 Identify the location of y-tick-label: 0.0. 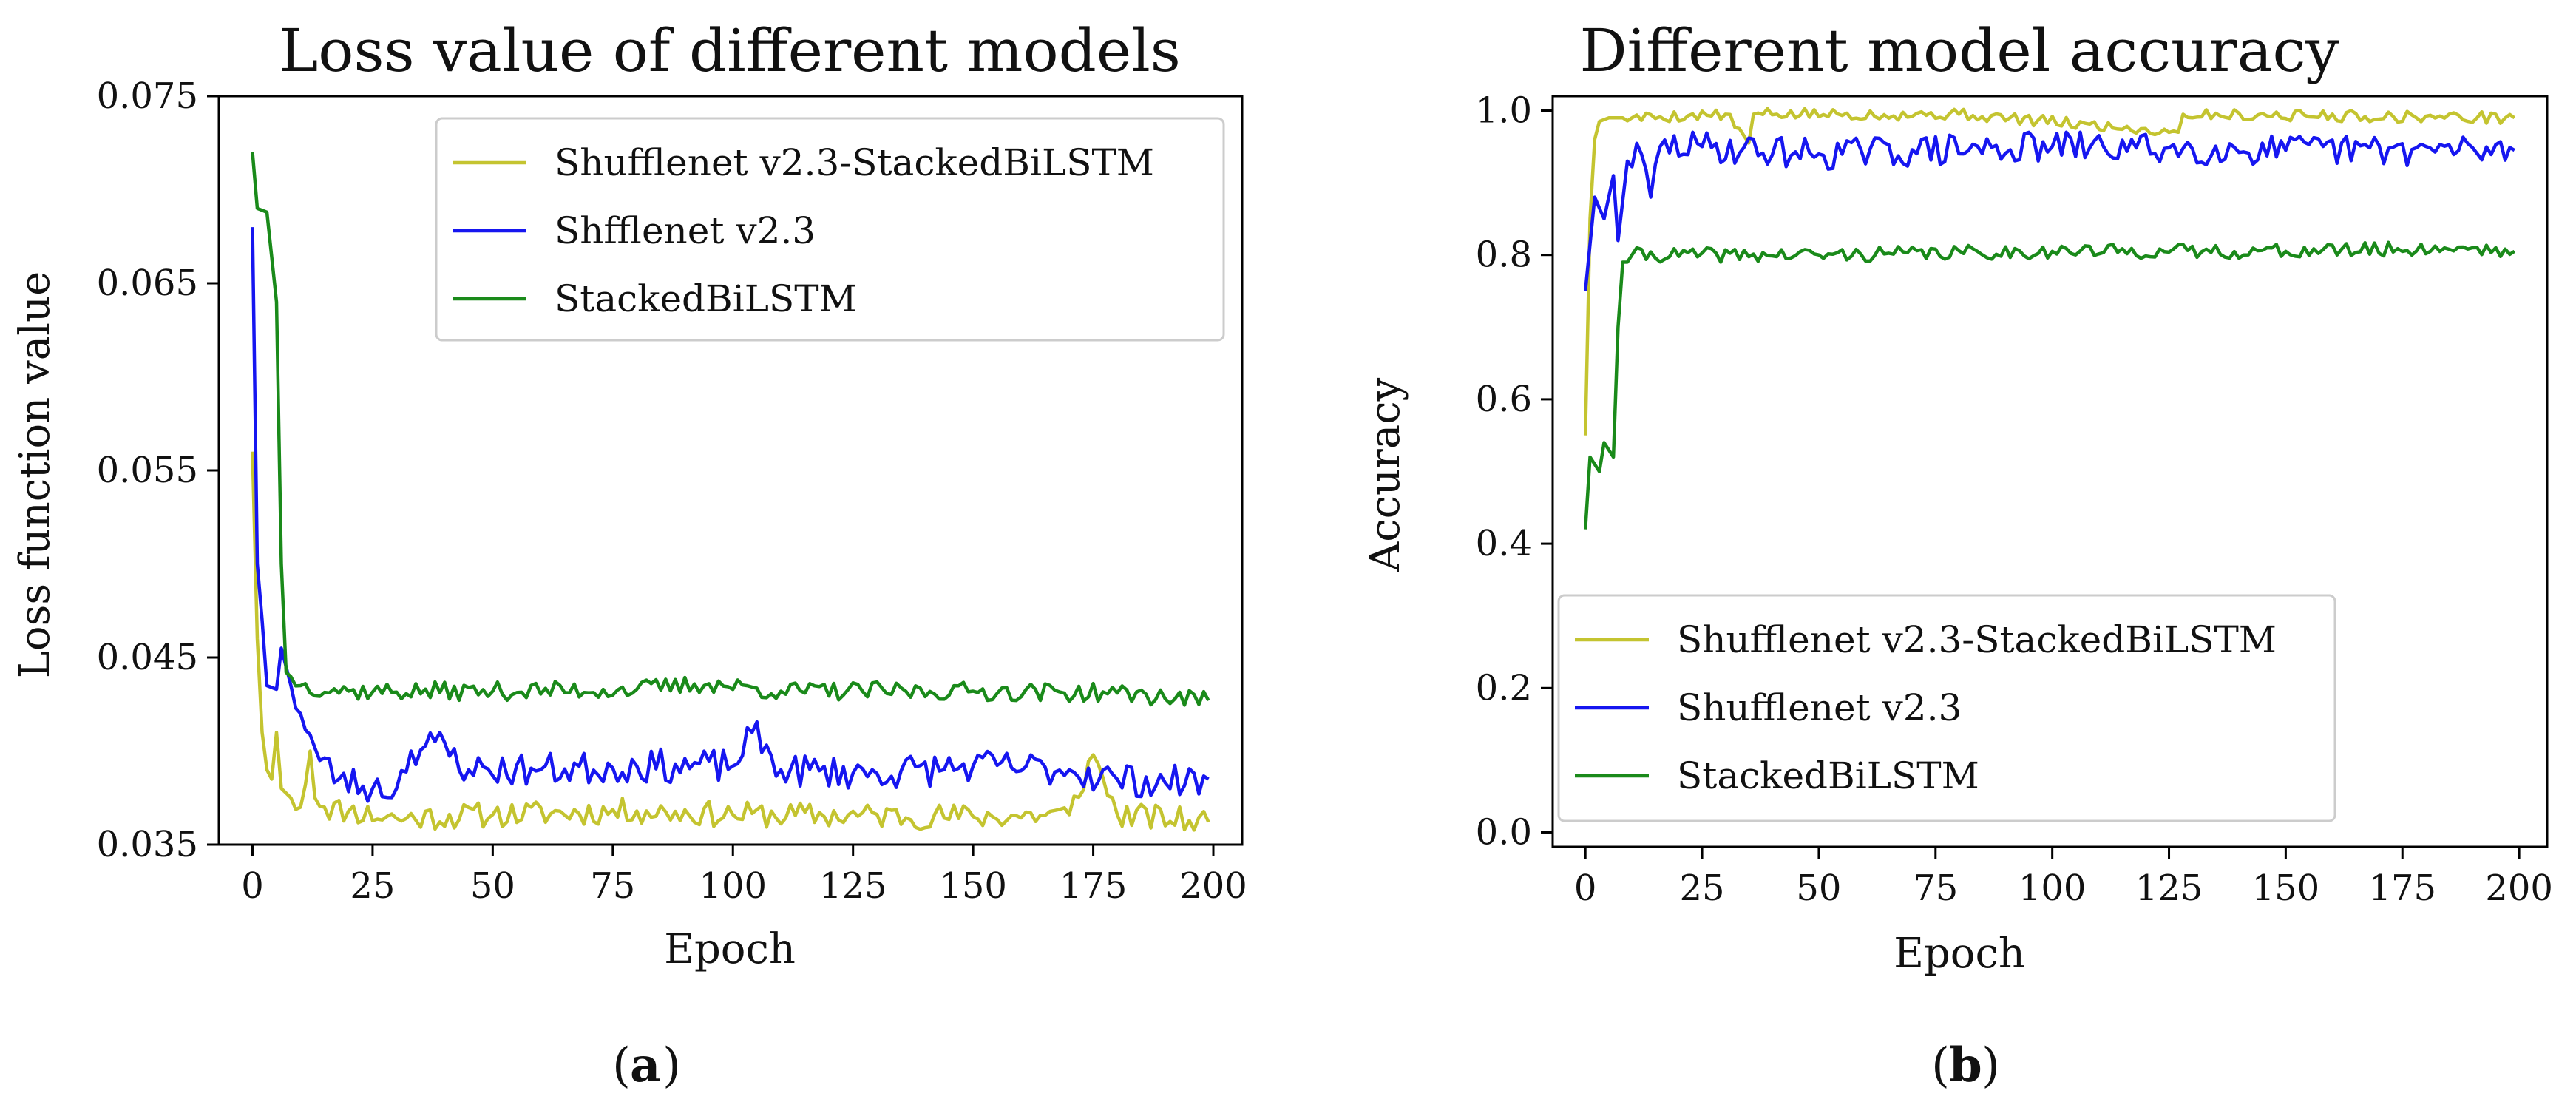
(1504, 832).